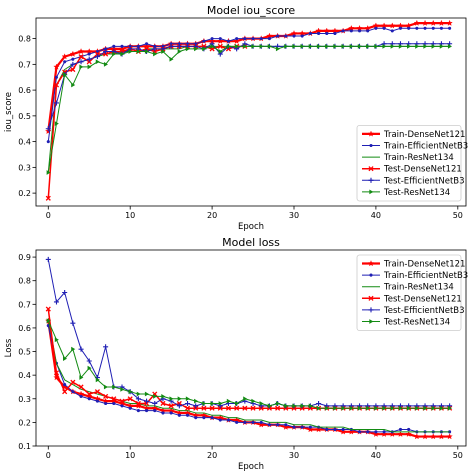 This screenshot has height=474, width=474. What do you see at coordinates (24, 39) in the screenshot?
I see `y-tick-label: 0.8` at bounding box center [24, 39].